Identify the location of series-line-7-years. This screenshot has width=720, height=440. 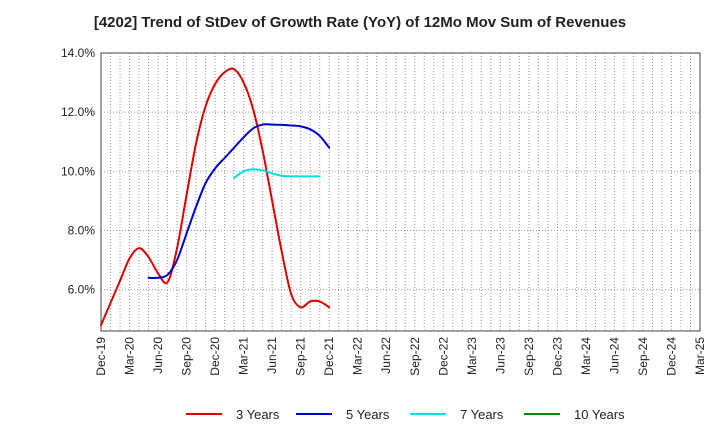
(277, 173).